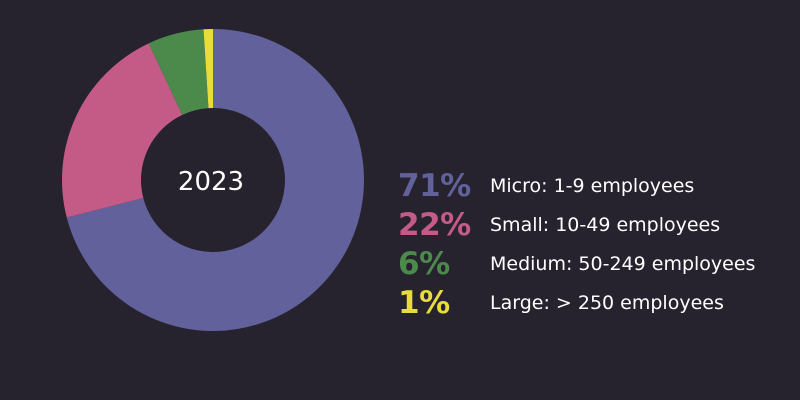  I want to click on legend-item-medium: 6% Medium: 50-249 employees, so click(598, 264).